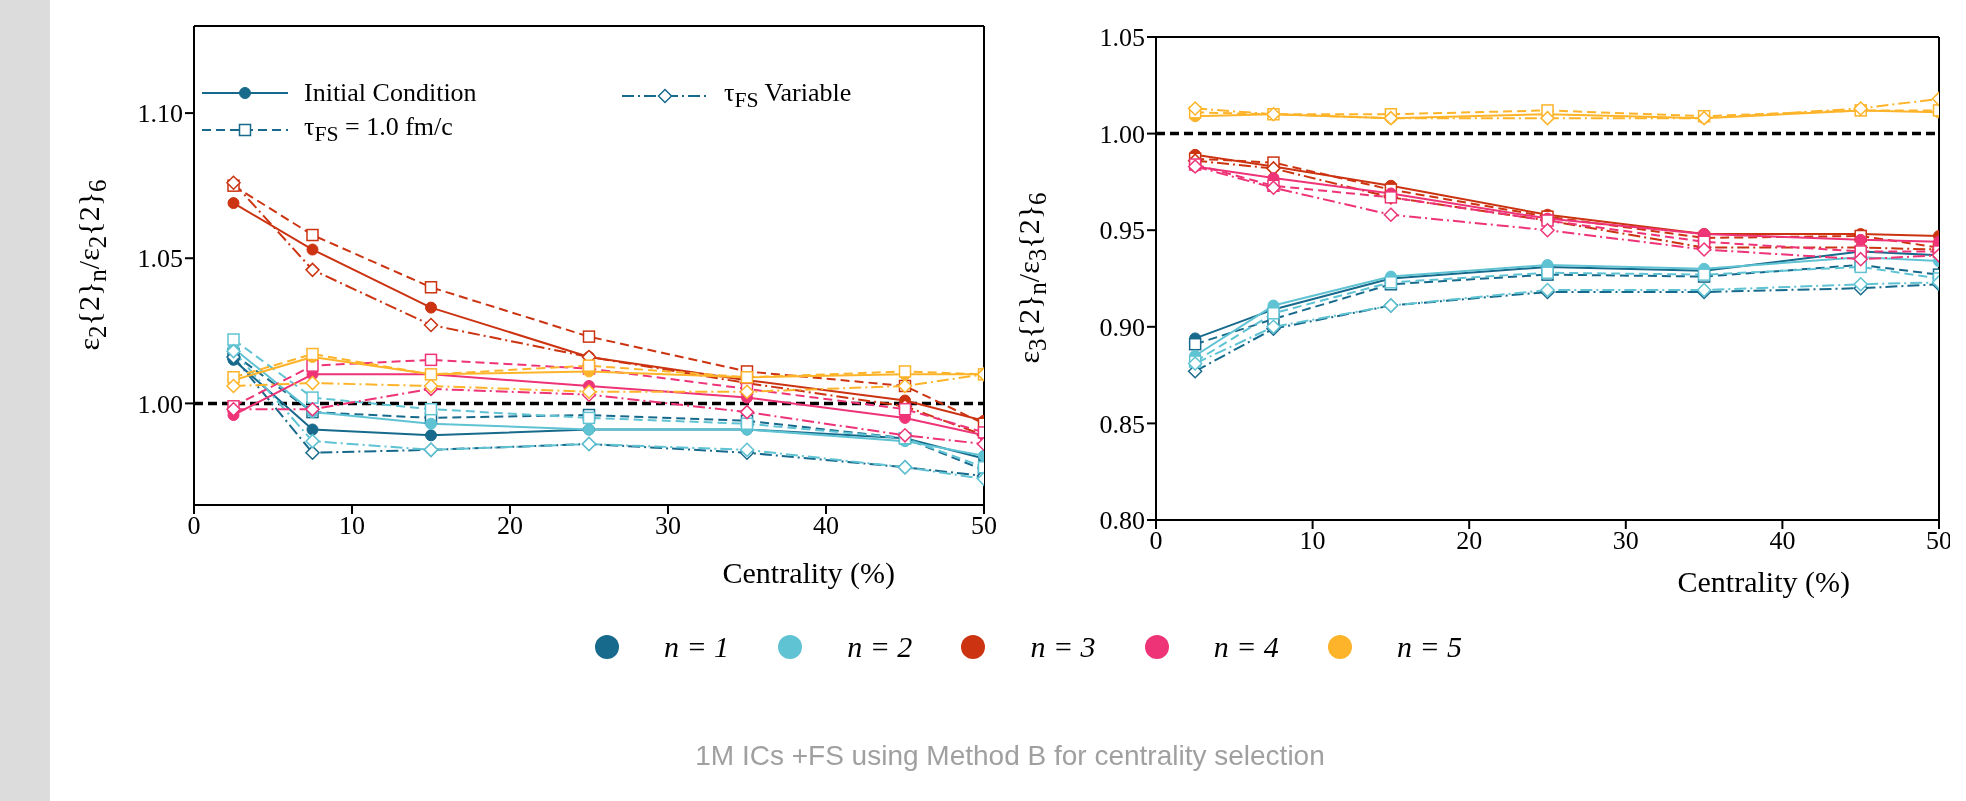 The width and height of the screenshot is (1966, 801). I want to click on y-tick-label: 0.80, so click(1122, 521).